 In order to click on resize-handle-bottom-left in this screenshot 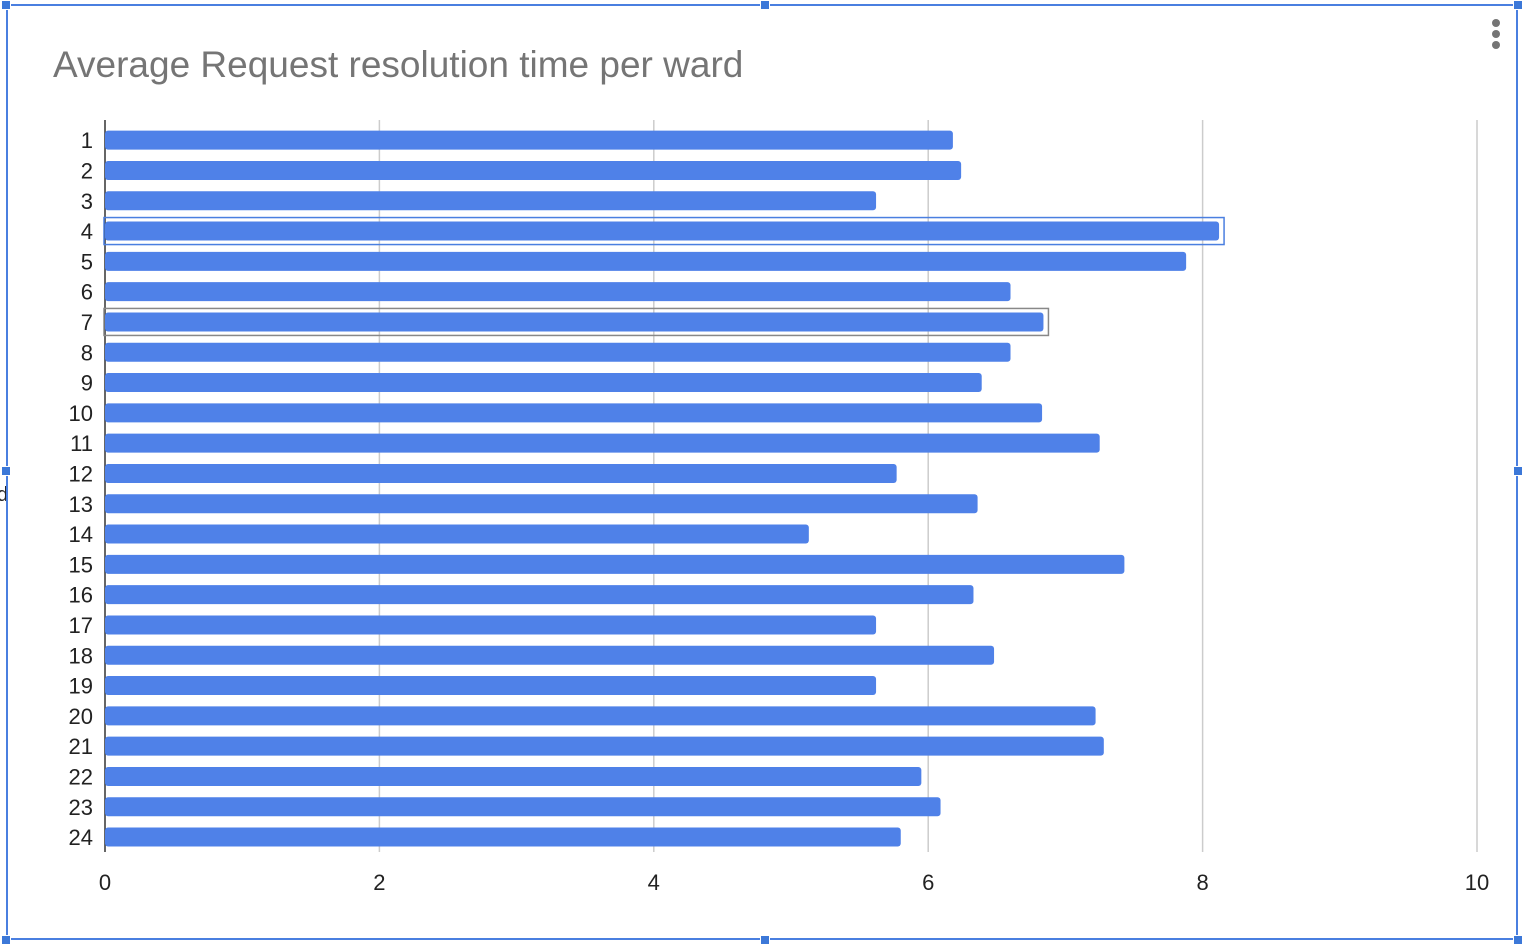, I will do `click(6, 940)`.